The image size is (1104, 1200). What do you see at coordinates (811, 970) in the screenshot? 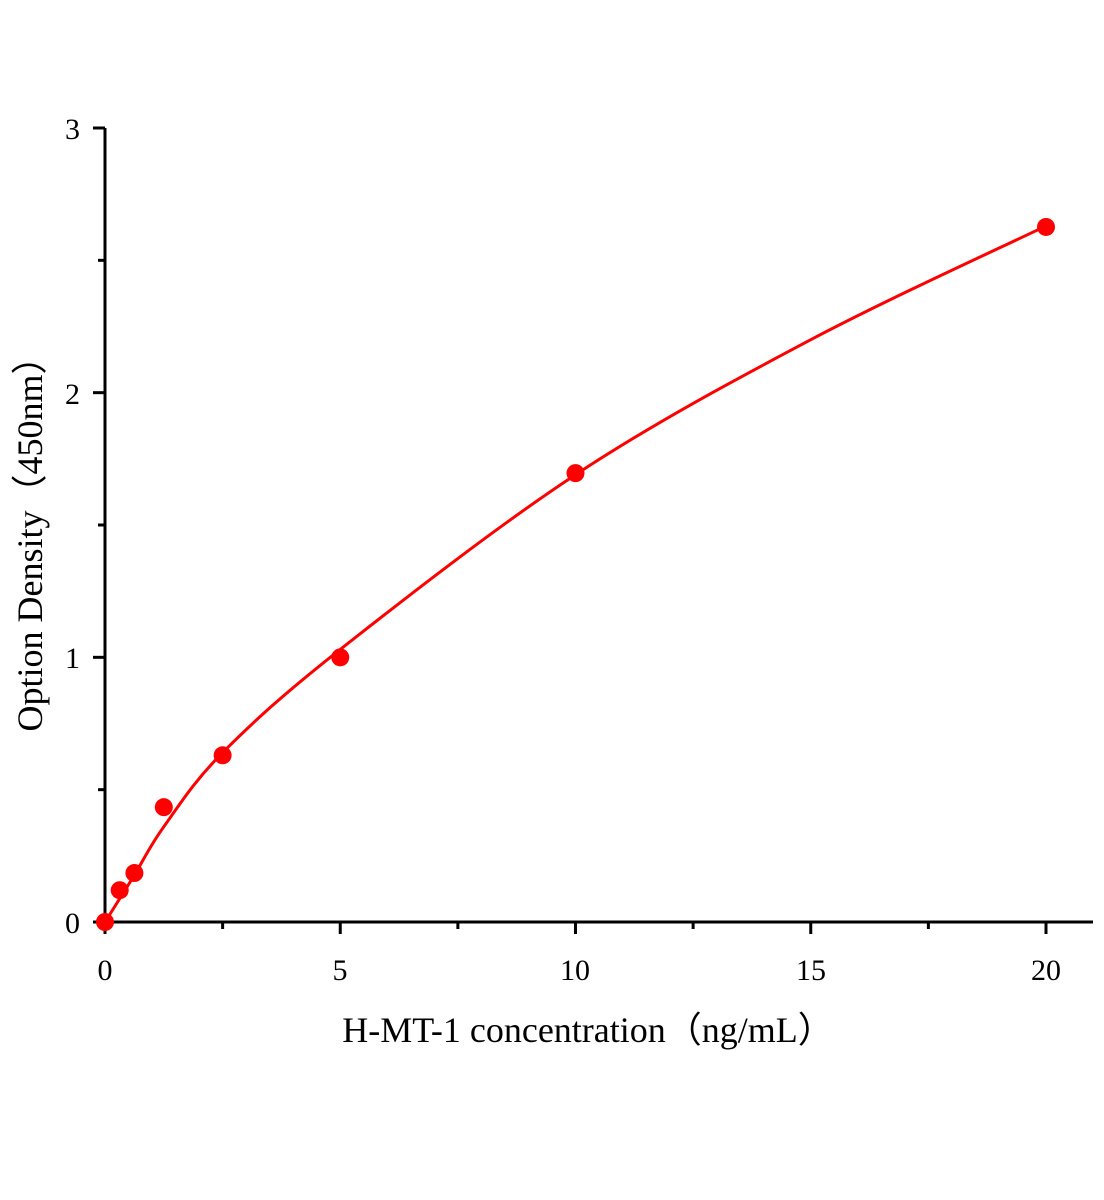
I see `x-tick-label: 15` at bounding box center [811, 970].